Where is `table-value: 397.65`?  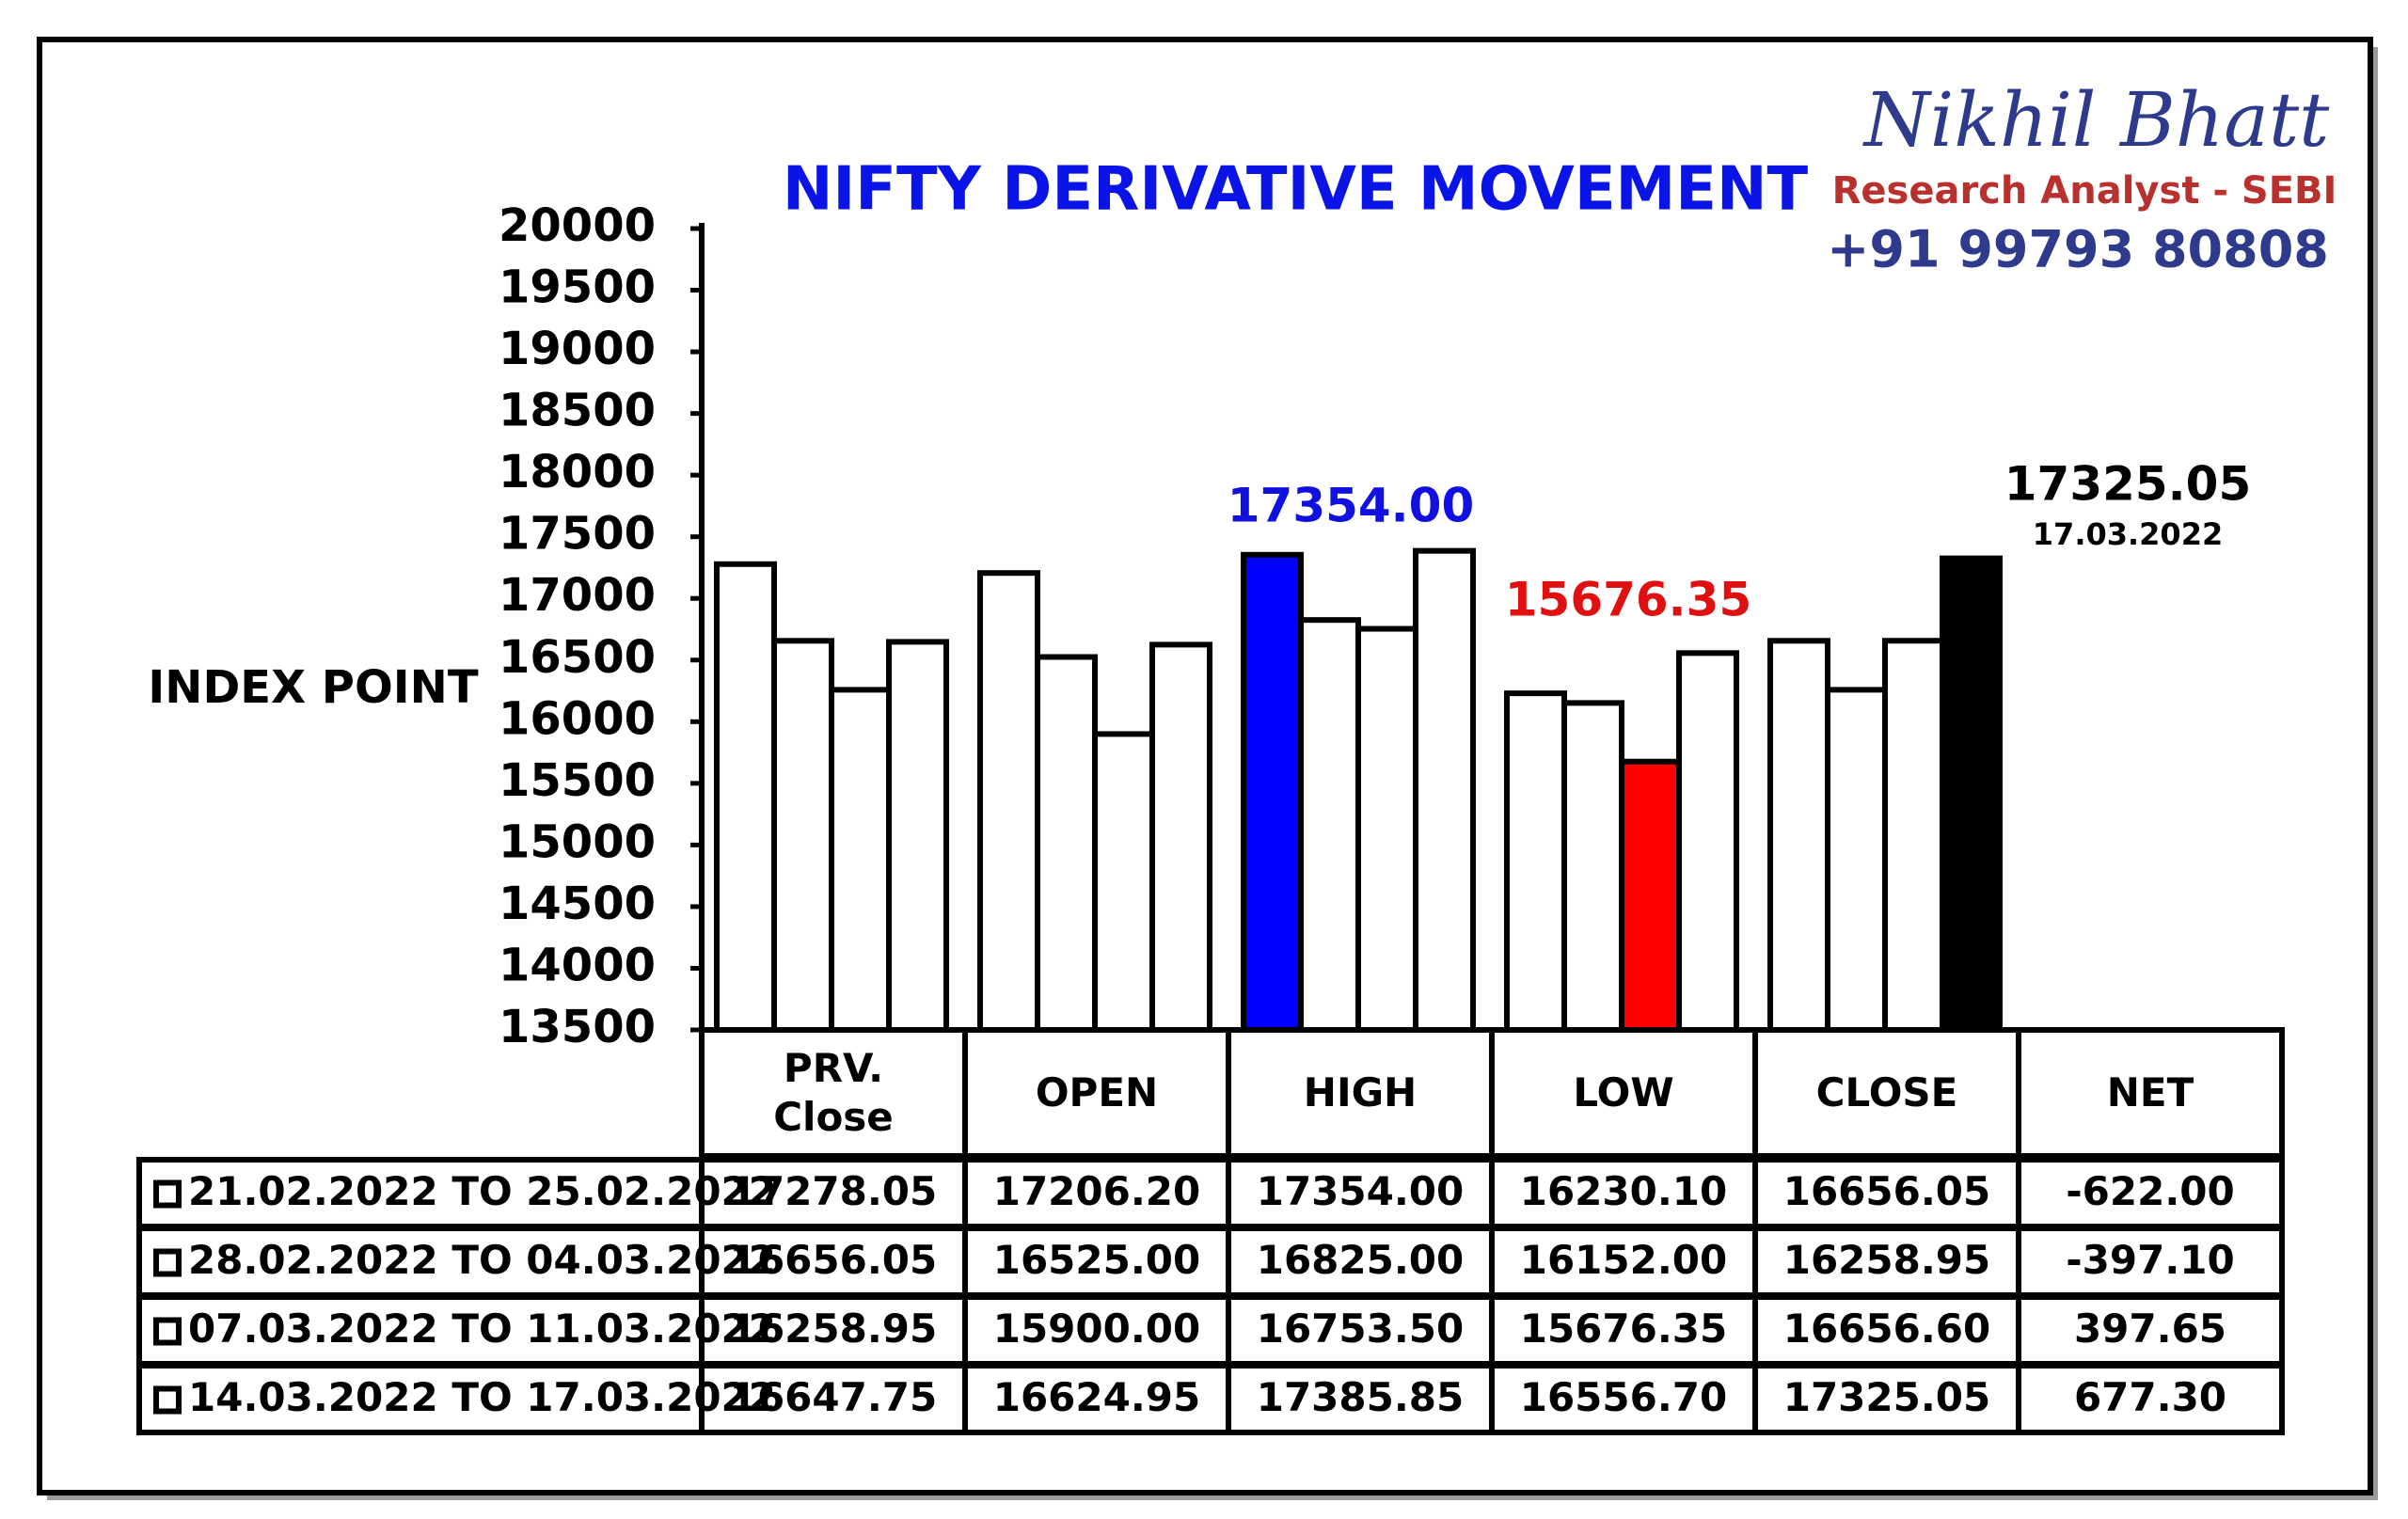
table-value: 397.65 is located at coordinates (2150, 1328).